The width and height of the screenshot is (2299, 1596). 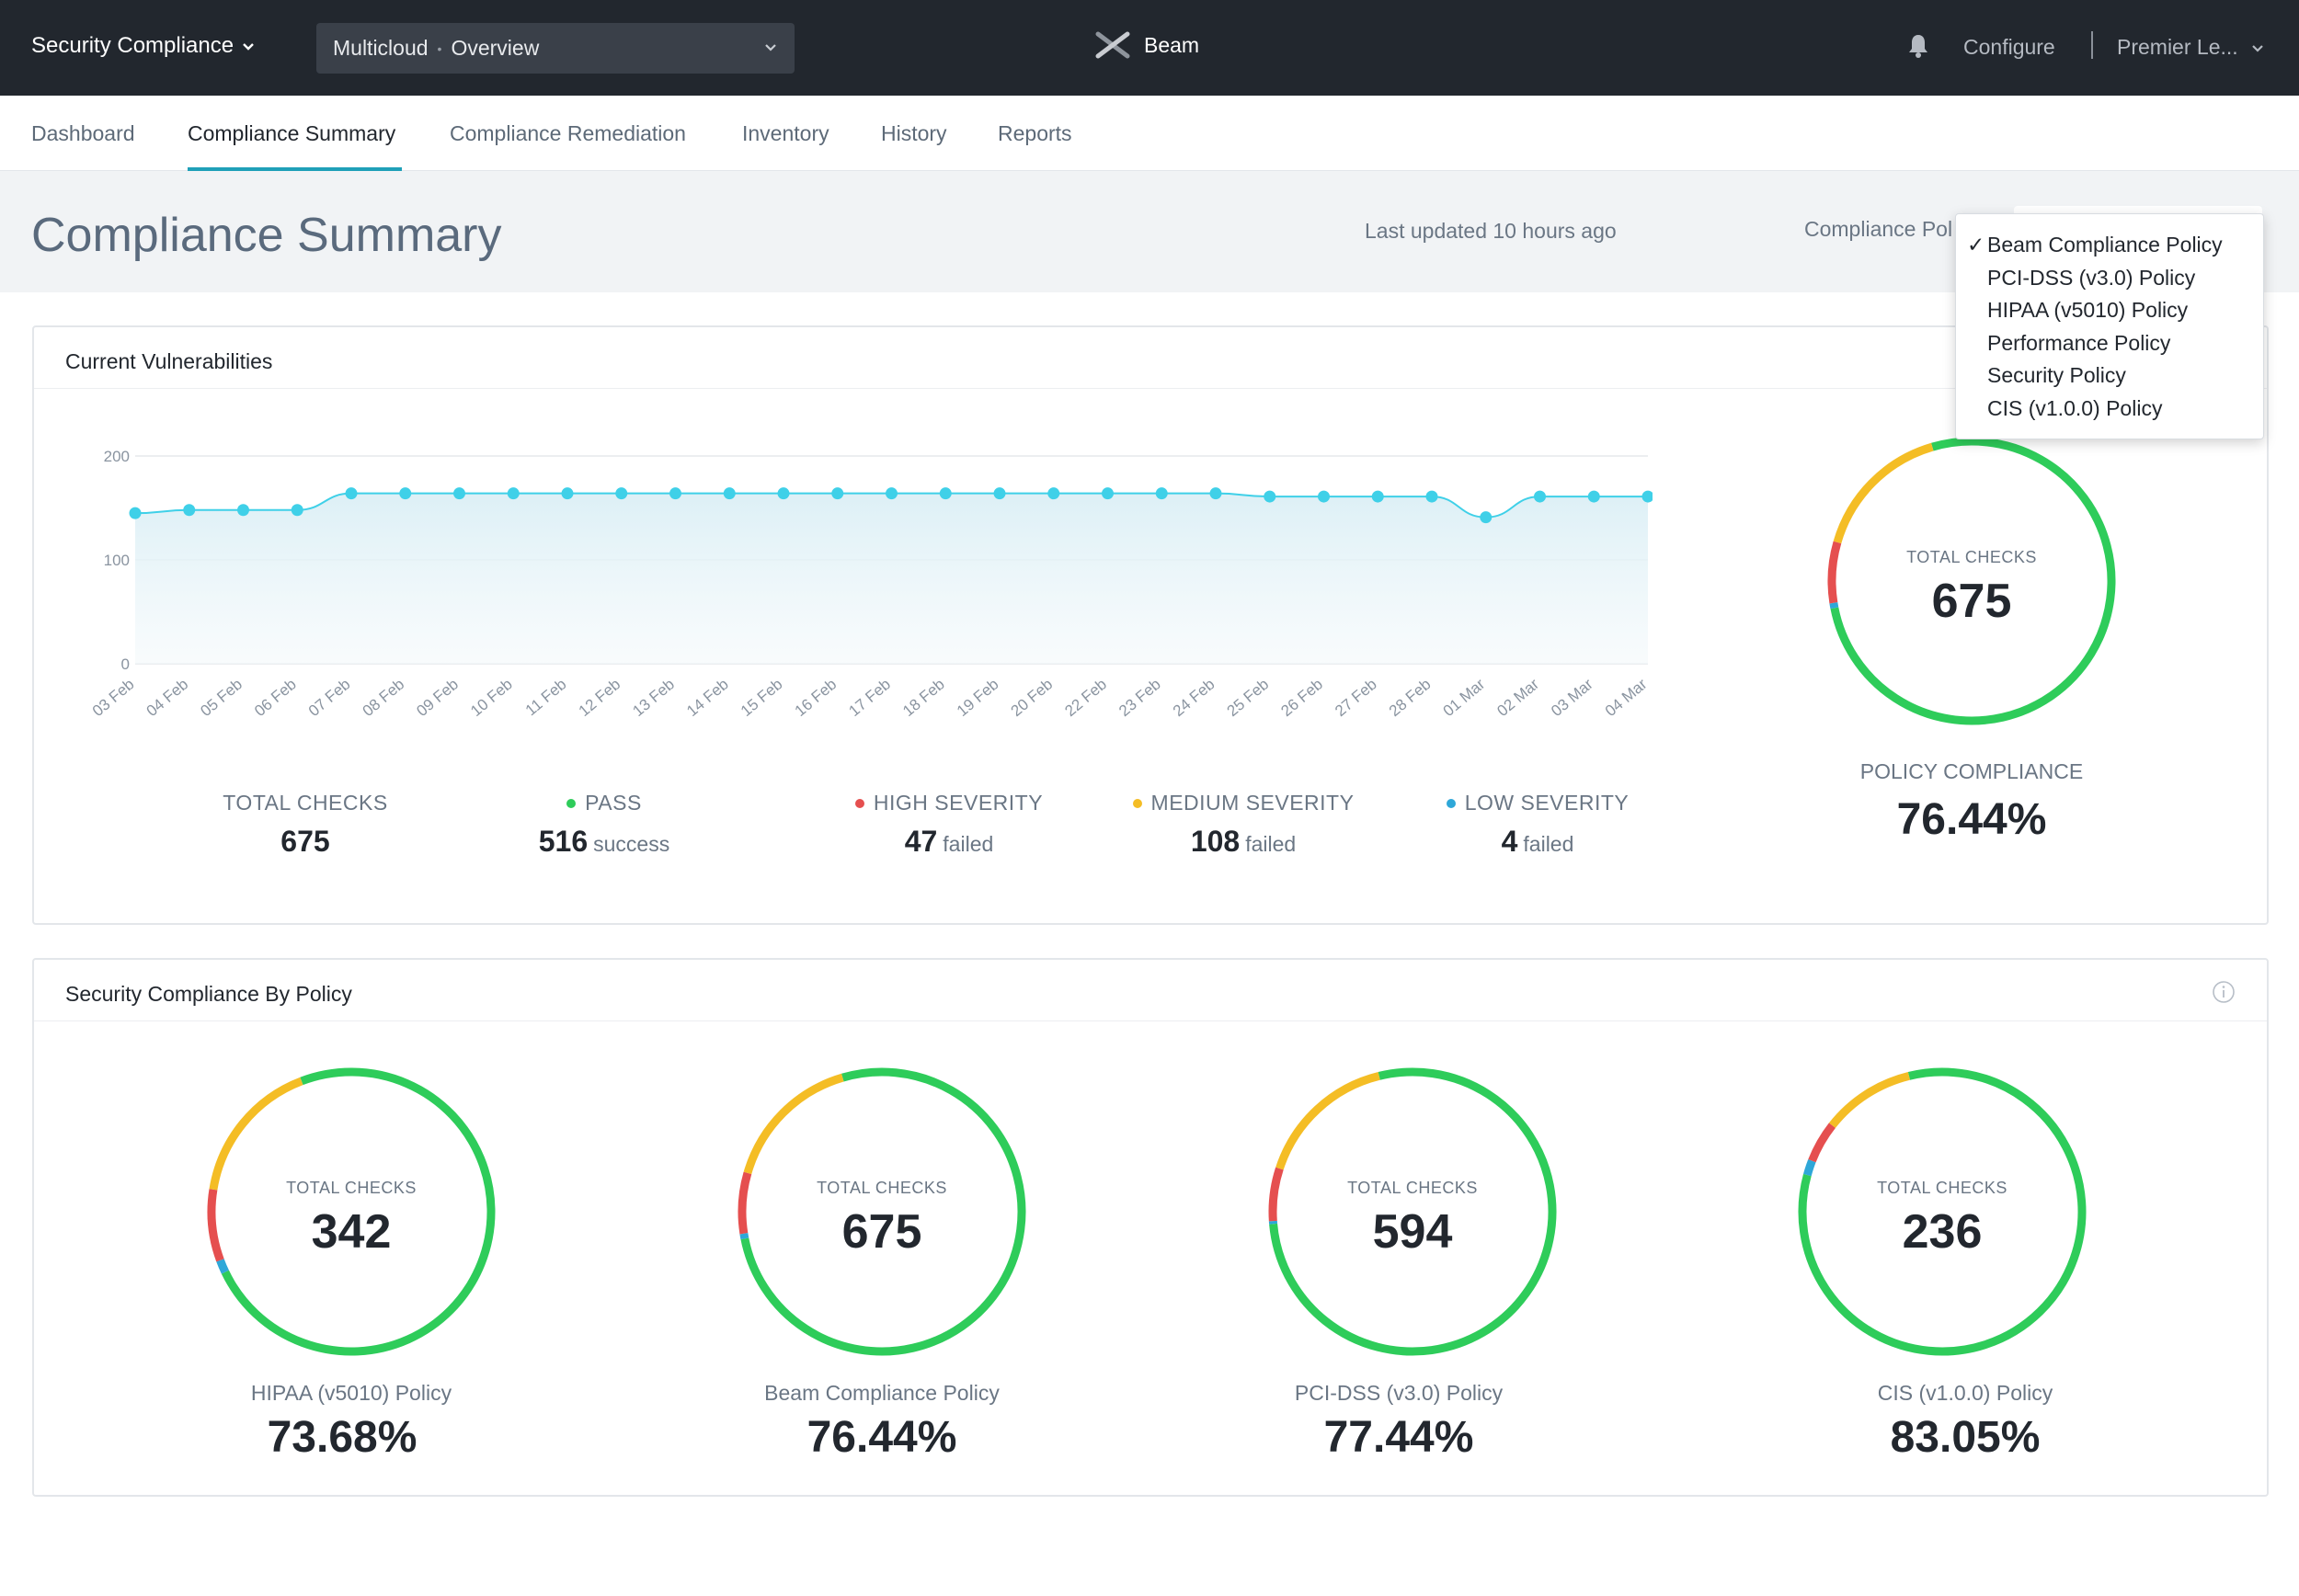 I want to click on cis-donut: TOTAL CHECKS 236, so click(x=1942, y=1212).